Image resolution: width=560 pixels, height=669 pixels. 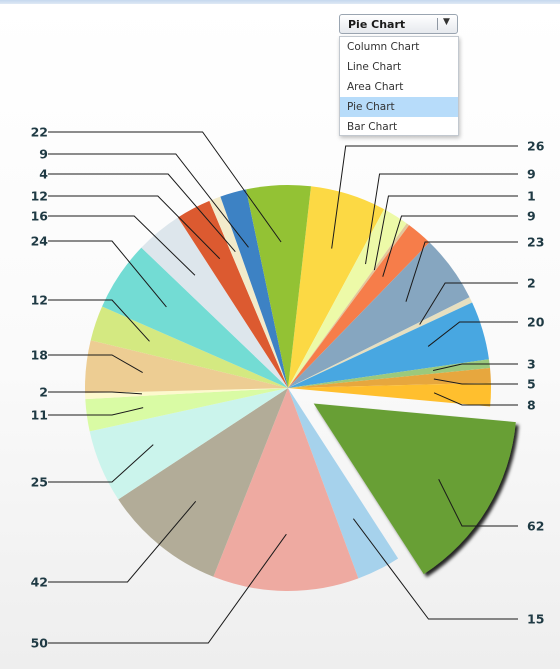 What do you see at coordinates (531, 364) in the screenshot?
I see `data-label-8: 3` at bounding box center [531, 364].